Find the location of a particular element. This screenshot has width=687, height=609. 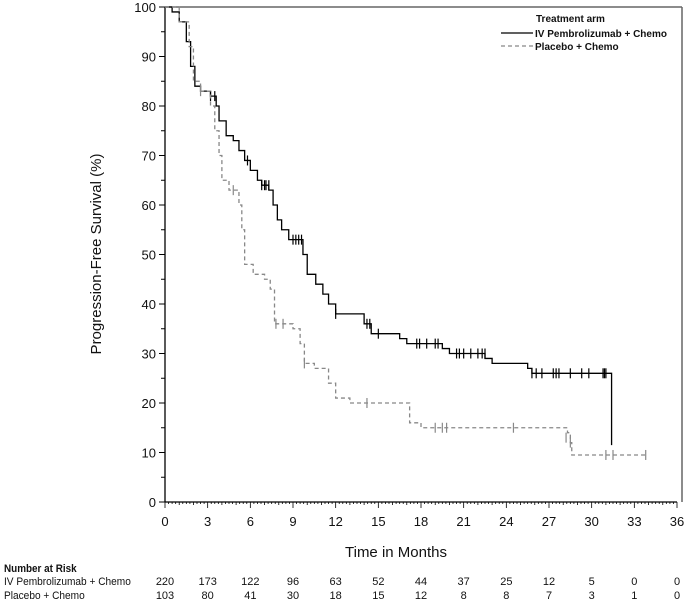

legend-title: Treatment arm is located at coordinates (570, 19).